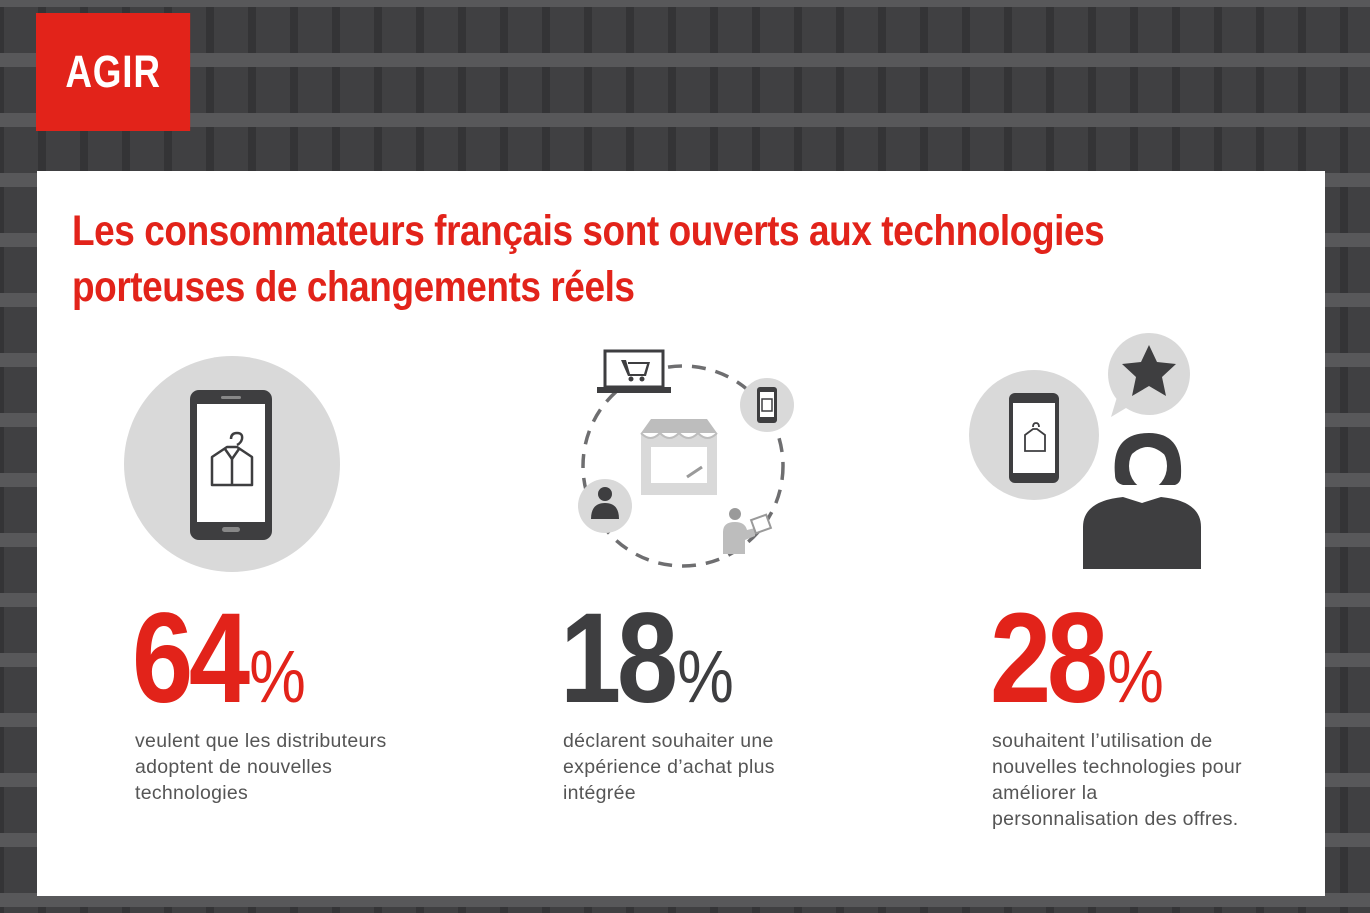  I want to click on stat-number-1: 64, so click(191, 658).